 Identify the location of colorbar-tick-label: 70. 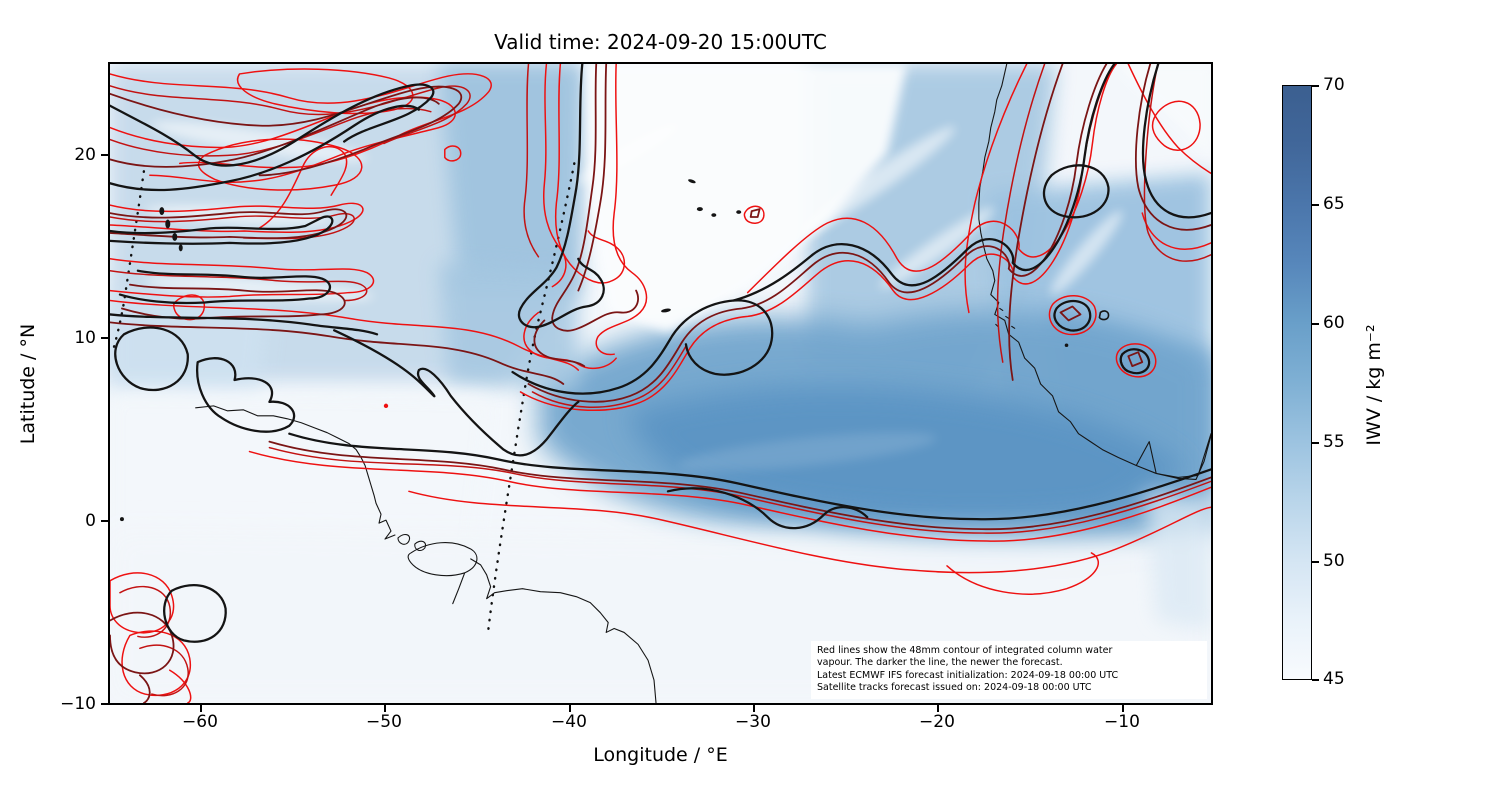
(1334, 85).